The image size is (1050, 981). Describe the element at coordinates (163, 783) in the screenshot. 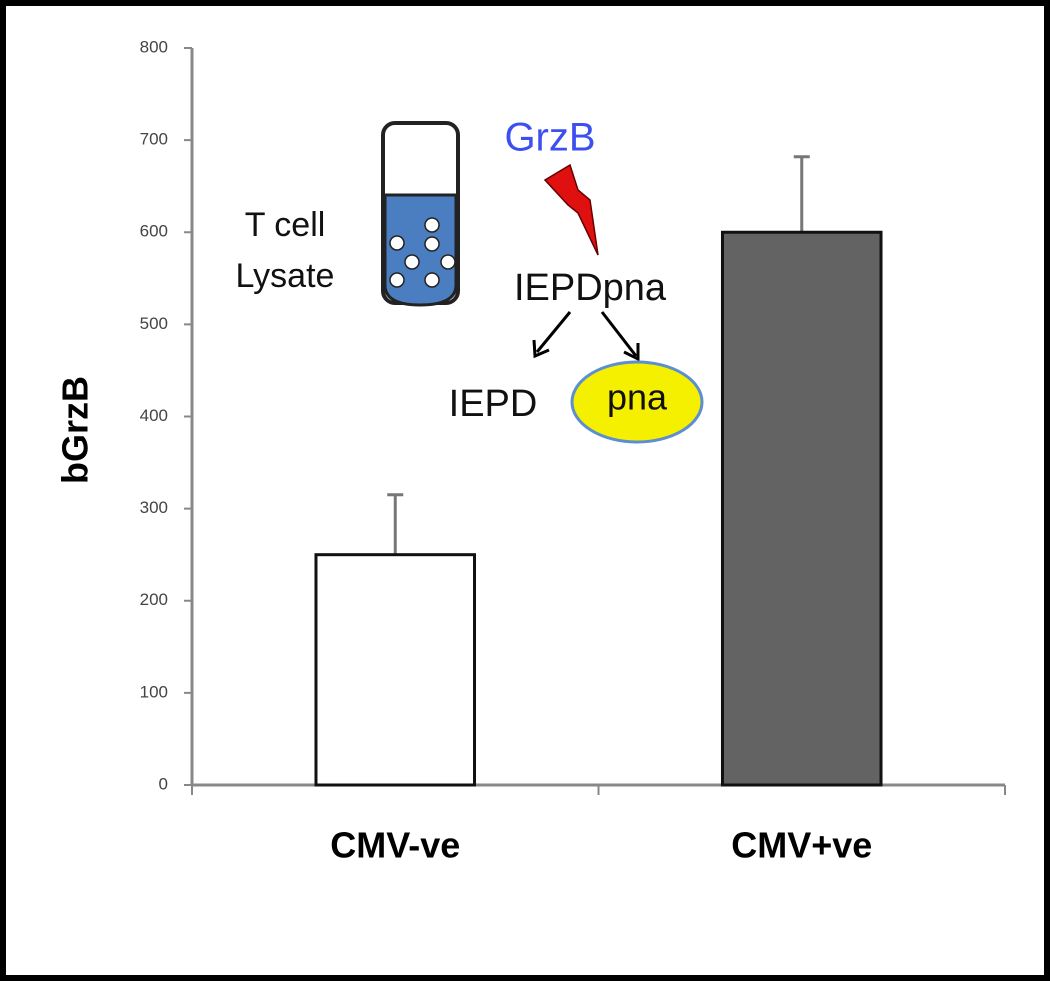

I see `y-tick-label: 0` at that location.